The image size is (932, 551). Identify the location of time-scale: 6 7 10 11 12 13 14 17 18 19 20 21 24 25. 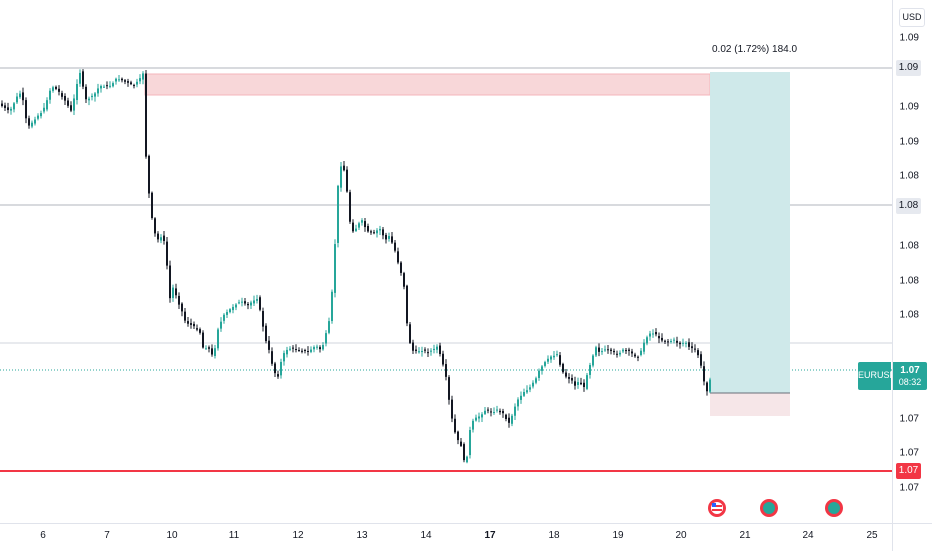
(446, 537).